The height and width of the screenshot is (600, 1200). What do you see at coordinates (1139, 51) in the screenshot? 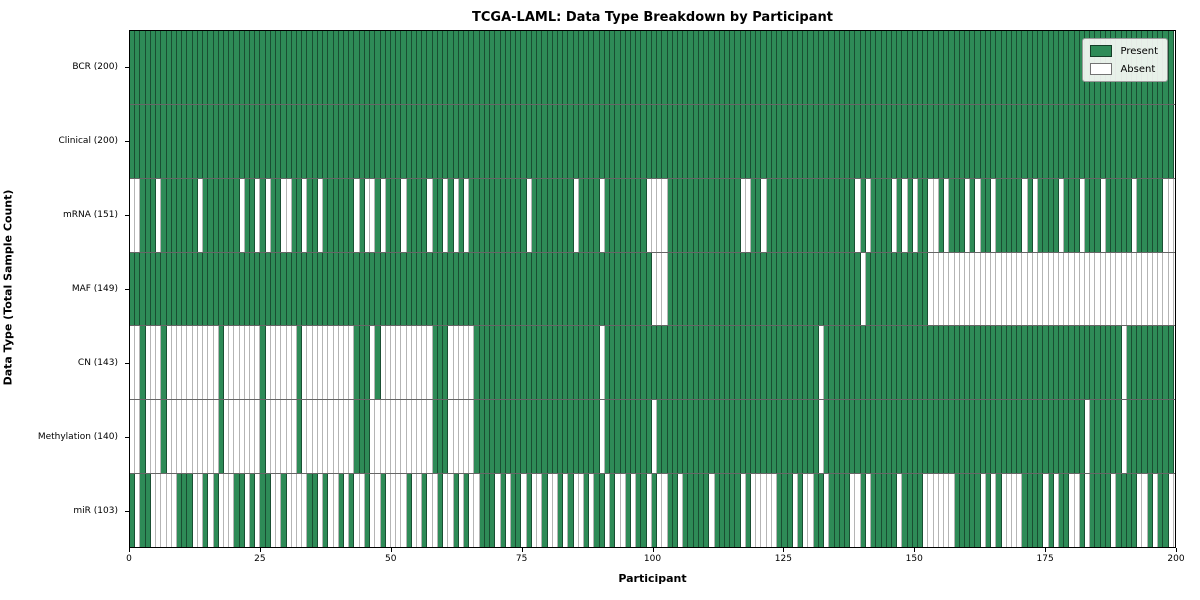
I see `legend-present-label: Present` at bounding box center [1139, 51].